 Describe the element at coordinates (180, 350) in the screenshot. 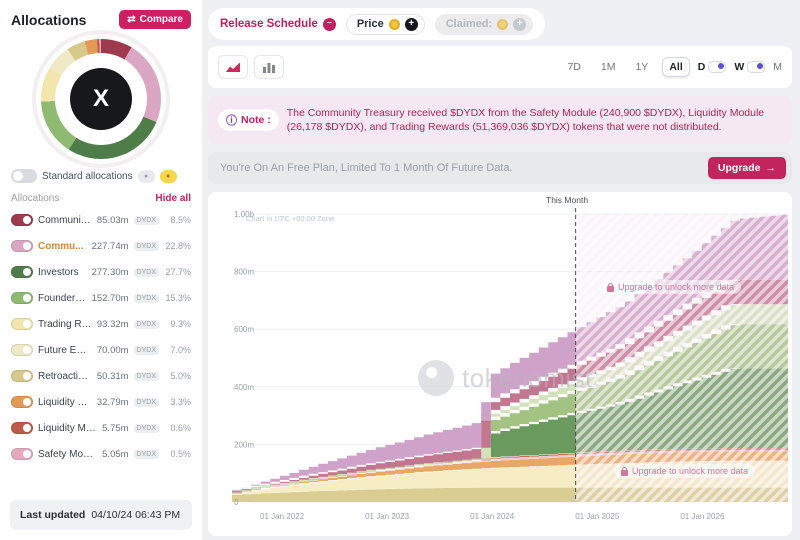

I see `allocation-pct: 7.0%` at that location.